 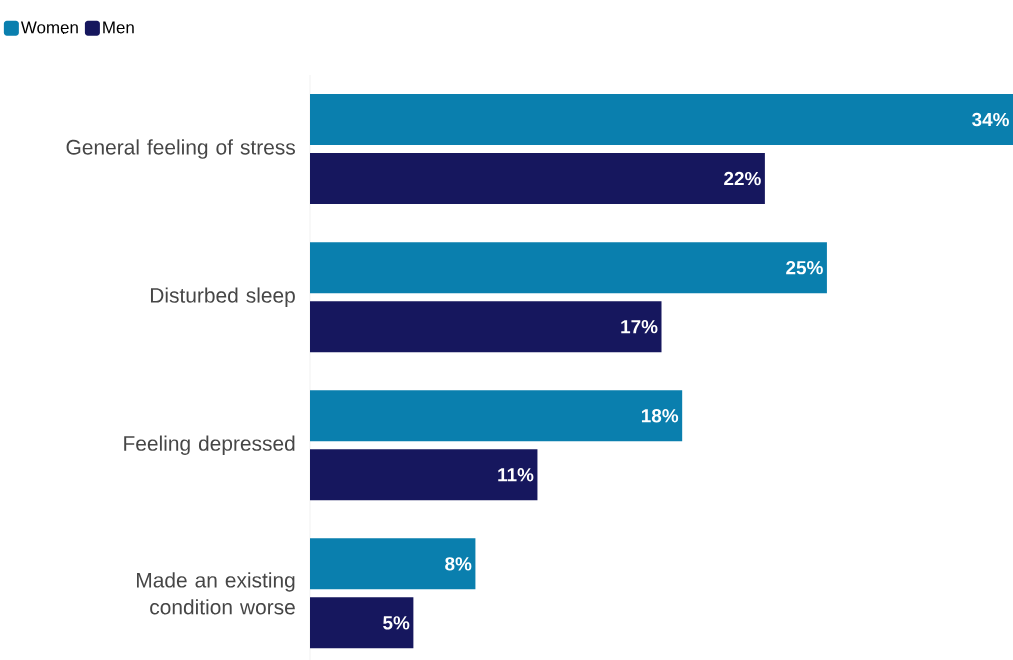 What do you see at coordinates (180, 149) in the screenshot?
I see `y-tick-label: General feeling of stress` at bounding box center [180, 149].